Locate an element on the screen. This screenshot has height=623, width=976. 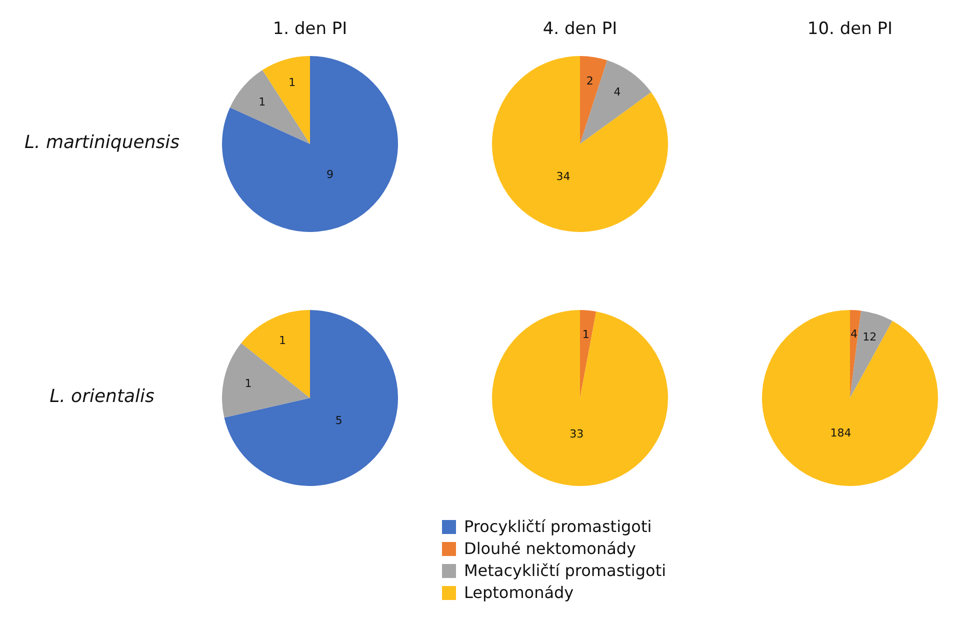
text: L. martiniquensis is located at coordinates (102, 142).